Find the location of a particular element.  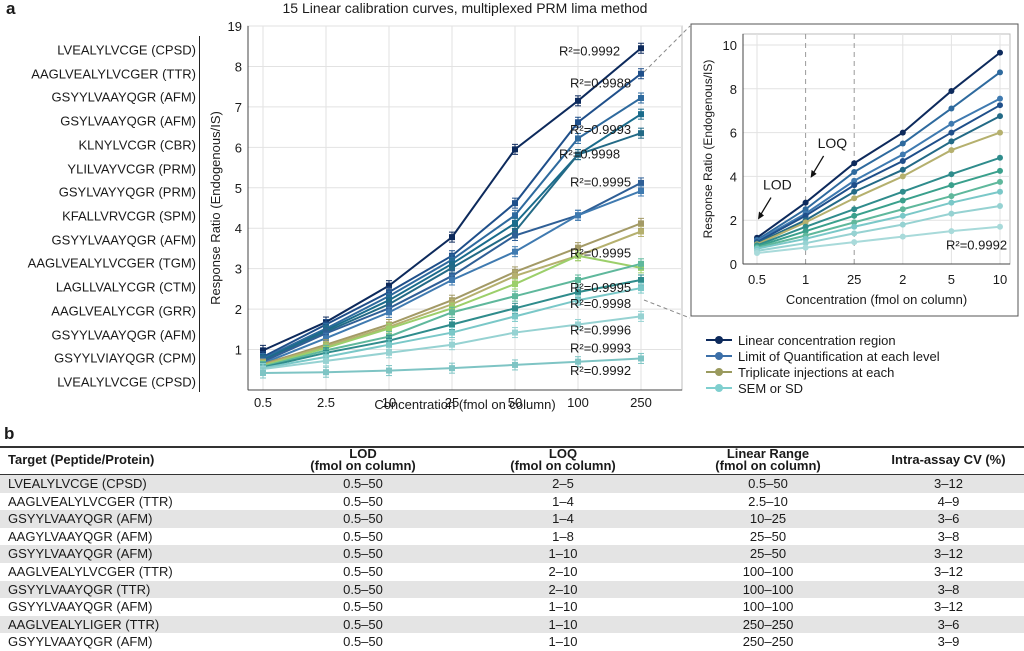

table-column-header: LOD (fmol on column) is located at coordinates (363, 460).